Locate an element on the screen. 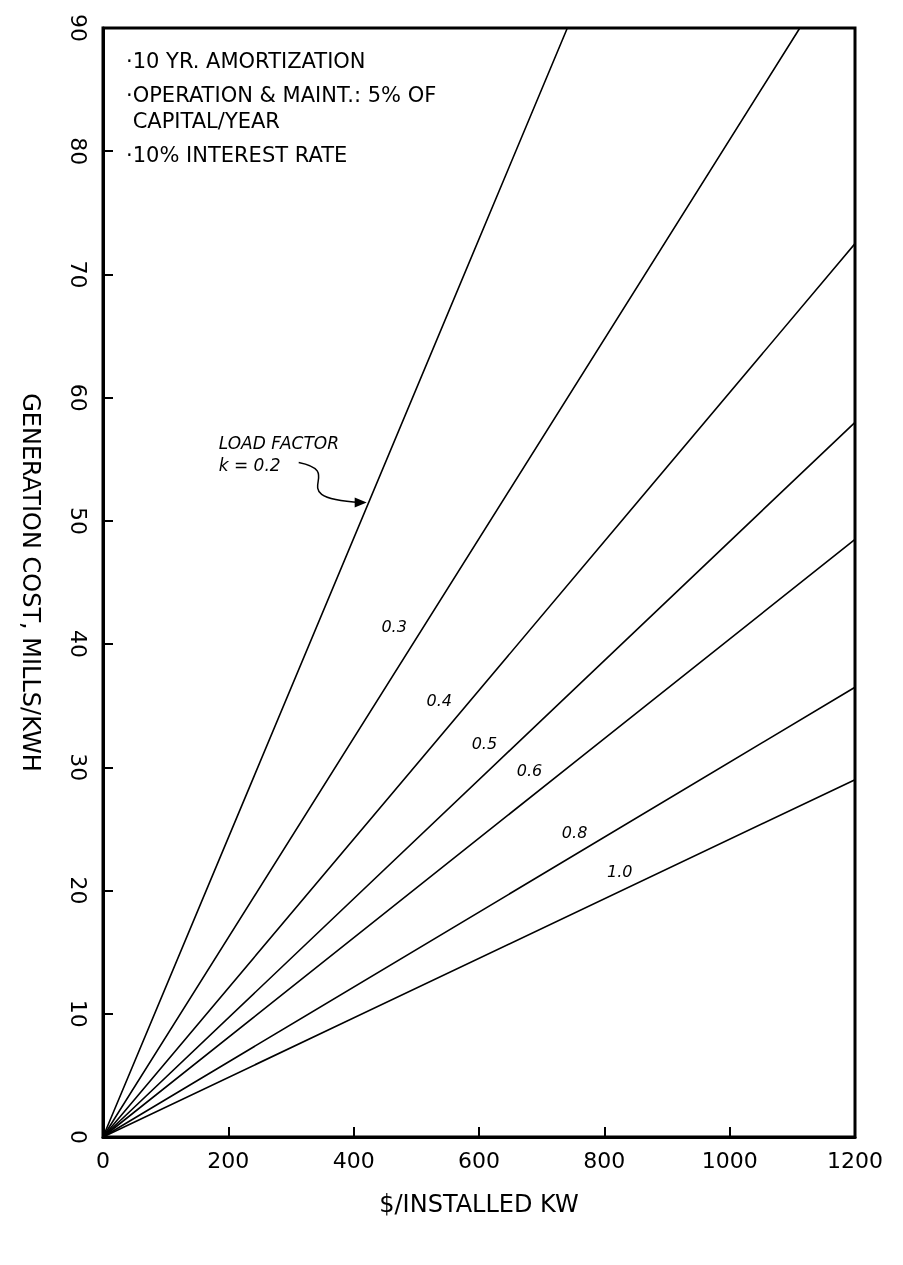  annotation: ·10% INTEREST RATE is located at coordinates (237, 155).